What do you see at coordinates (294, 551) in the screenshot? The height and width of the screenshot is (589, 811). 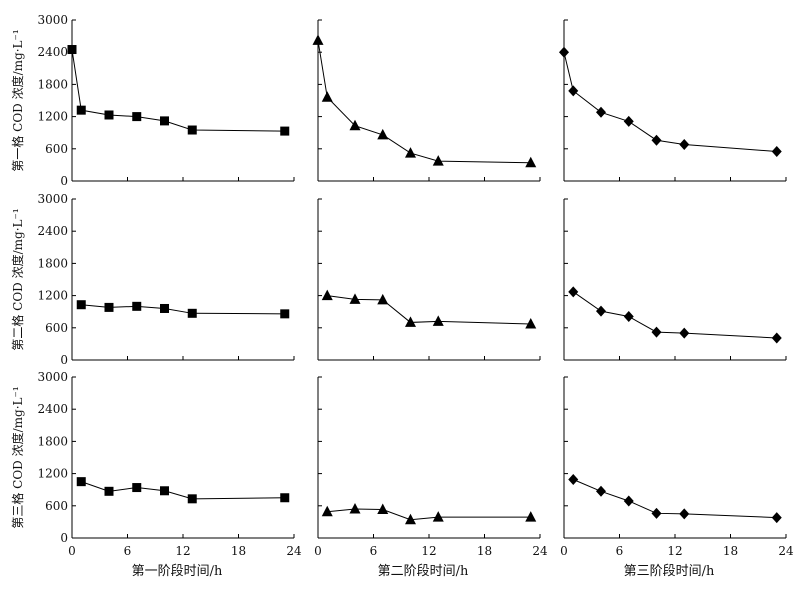 I see `panel-3-1-x-tick-label: 24` at bounding box center [294, 551].